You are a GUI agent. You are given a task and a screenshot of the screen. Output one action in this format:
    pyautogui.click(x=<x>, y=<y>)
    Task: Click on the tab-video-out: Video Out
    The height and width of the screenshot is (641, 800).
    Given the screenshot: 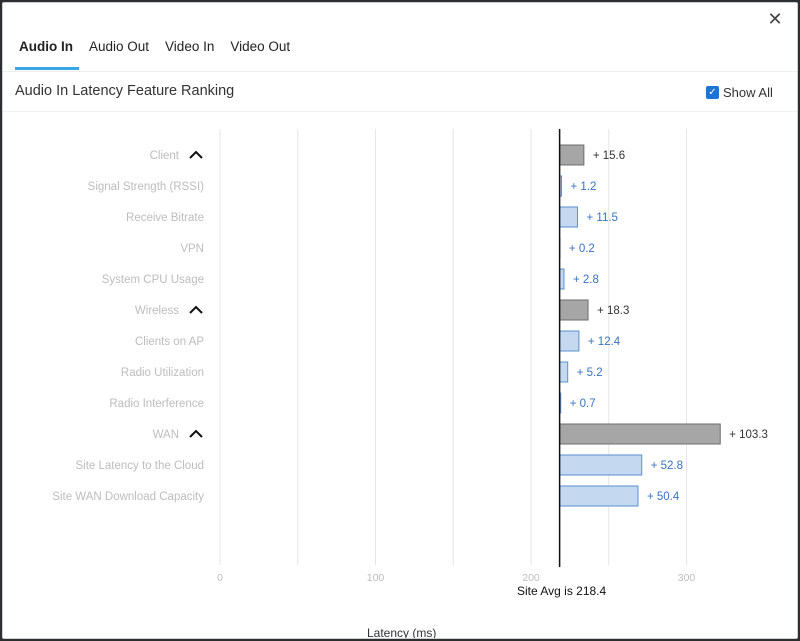 What is the action you would take?
    pyautogui.click(x=260, y=46)
    